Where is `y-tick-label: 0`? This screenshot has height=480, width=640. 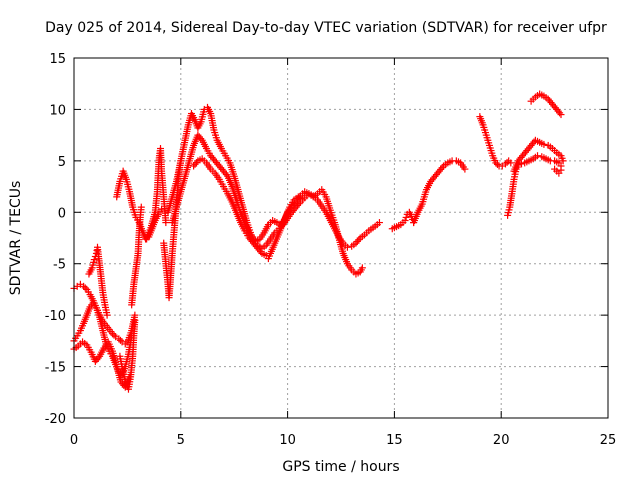 y-tick-label: 0 is located at coordinates (62, 213).